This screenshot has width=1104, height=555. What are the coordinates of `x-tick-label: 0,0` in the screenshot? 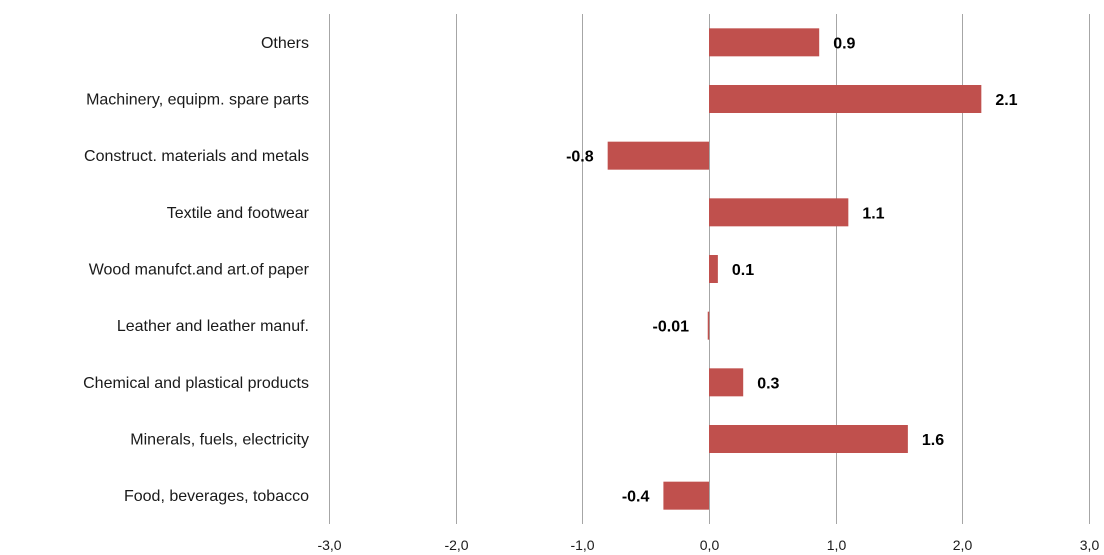 It's located at (710, 545).